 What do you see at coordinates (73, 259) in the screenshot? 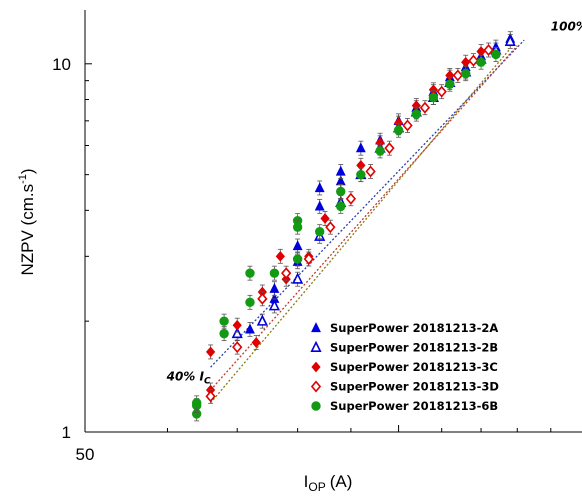
I see `tick-labels: 50 1 10` at bounding box center [73, 259].